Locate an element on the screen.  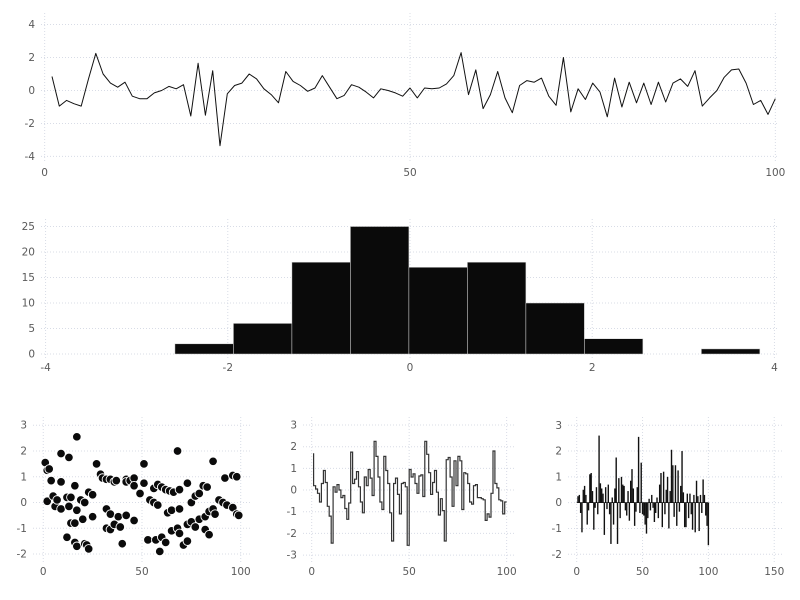
line-series is located at coordinates (413, 99).